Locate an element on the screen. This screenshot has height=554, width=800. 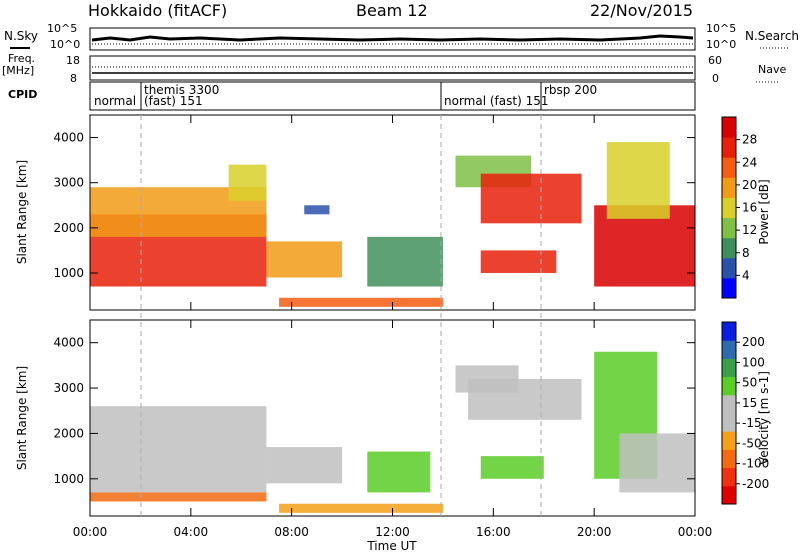
velocity-colorbar-tick-label: 200 is located at coordinates (753, 342).